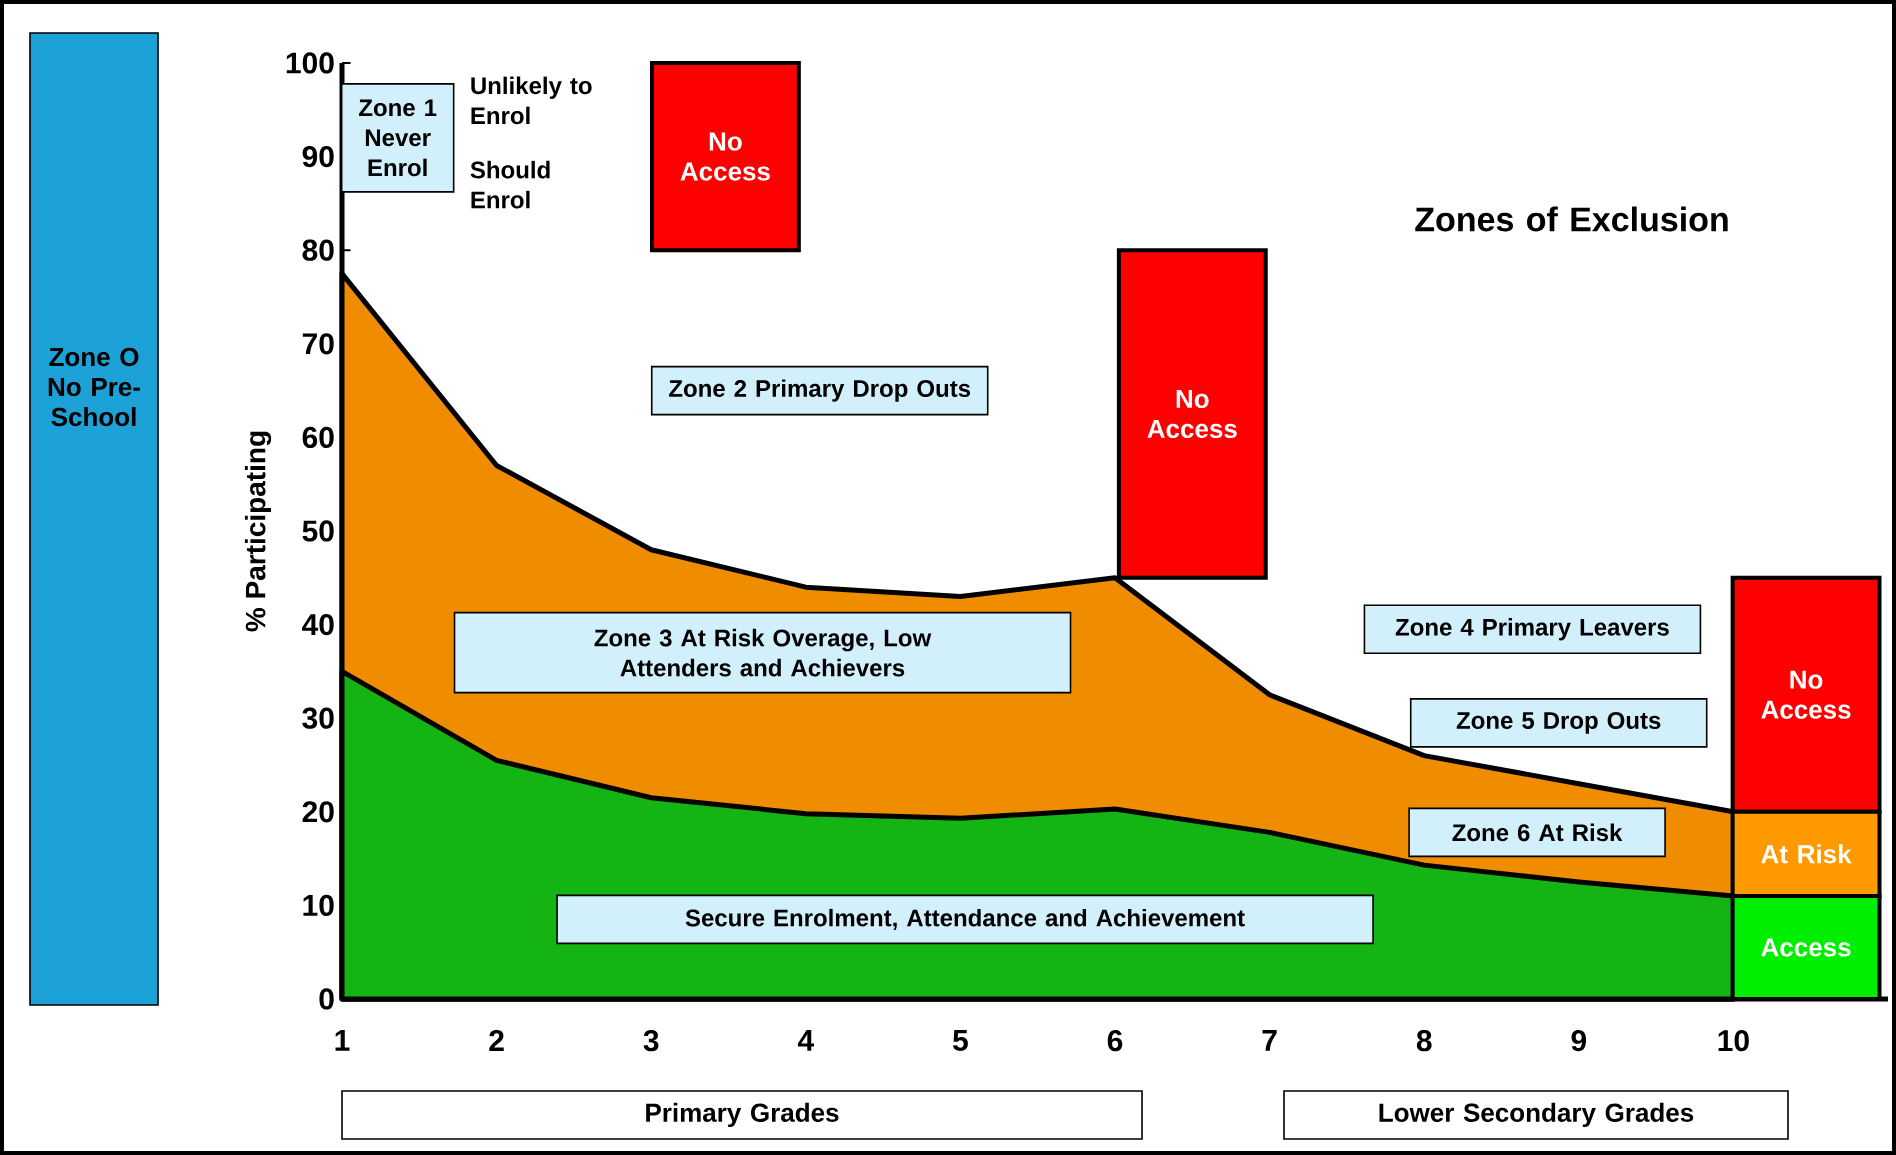 The width and height of the screenshot is (1896, 1155). I want to click on x-tick-label: 2, so click(496, 1040).